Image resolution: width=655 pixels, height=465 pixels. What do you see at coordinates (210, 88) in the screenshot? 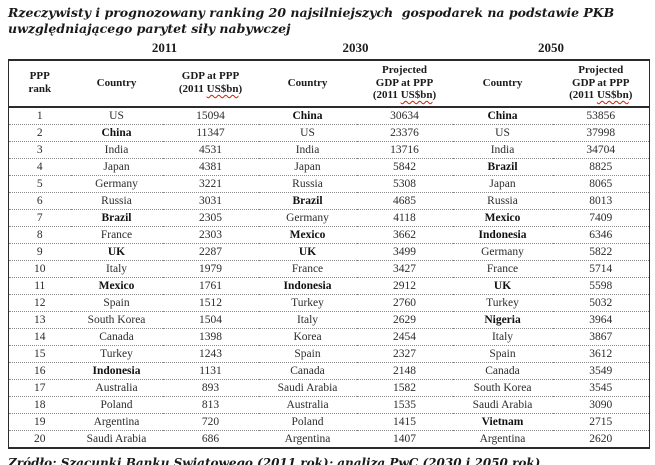
I see `unit-line: (2011 US$bn)` at bounding box center [210, 88].